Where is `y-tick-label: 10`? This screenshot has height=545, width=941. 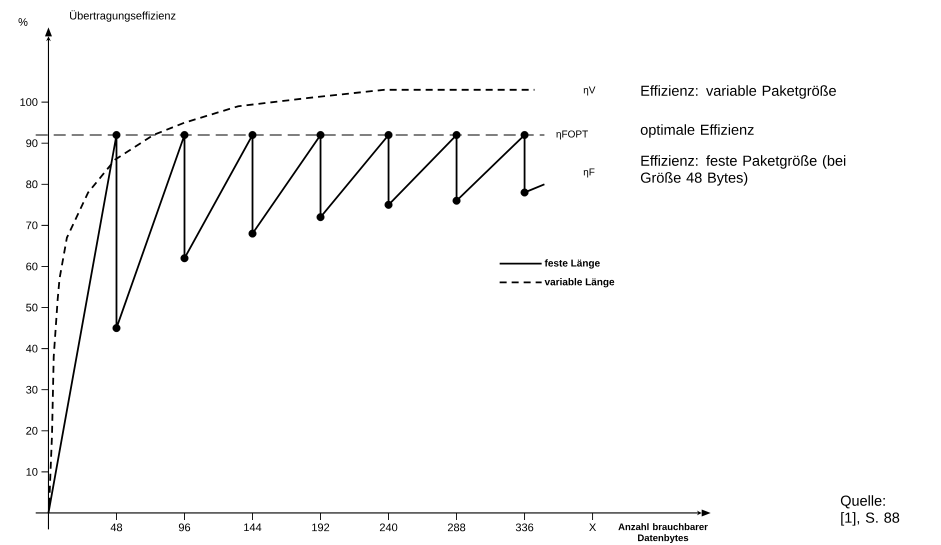 y-tick-label: 10 is located at coordinates (32, 472).